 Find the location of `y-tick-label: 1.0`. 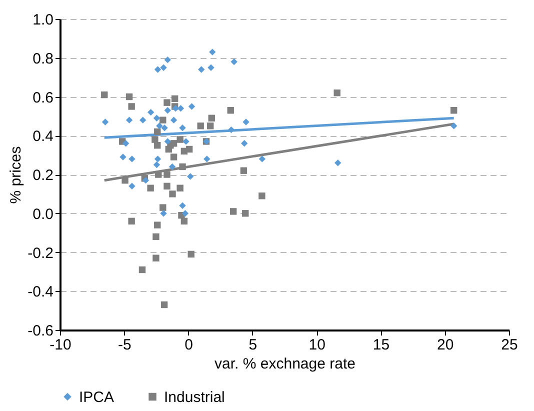

y-tick-label: 1.0 is located at coordinates (43, 20).